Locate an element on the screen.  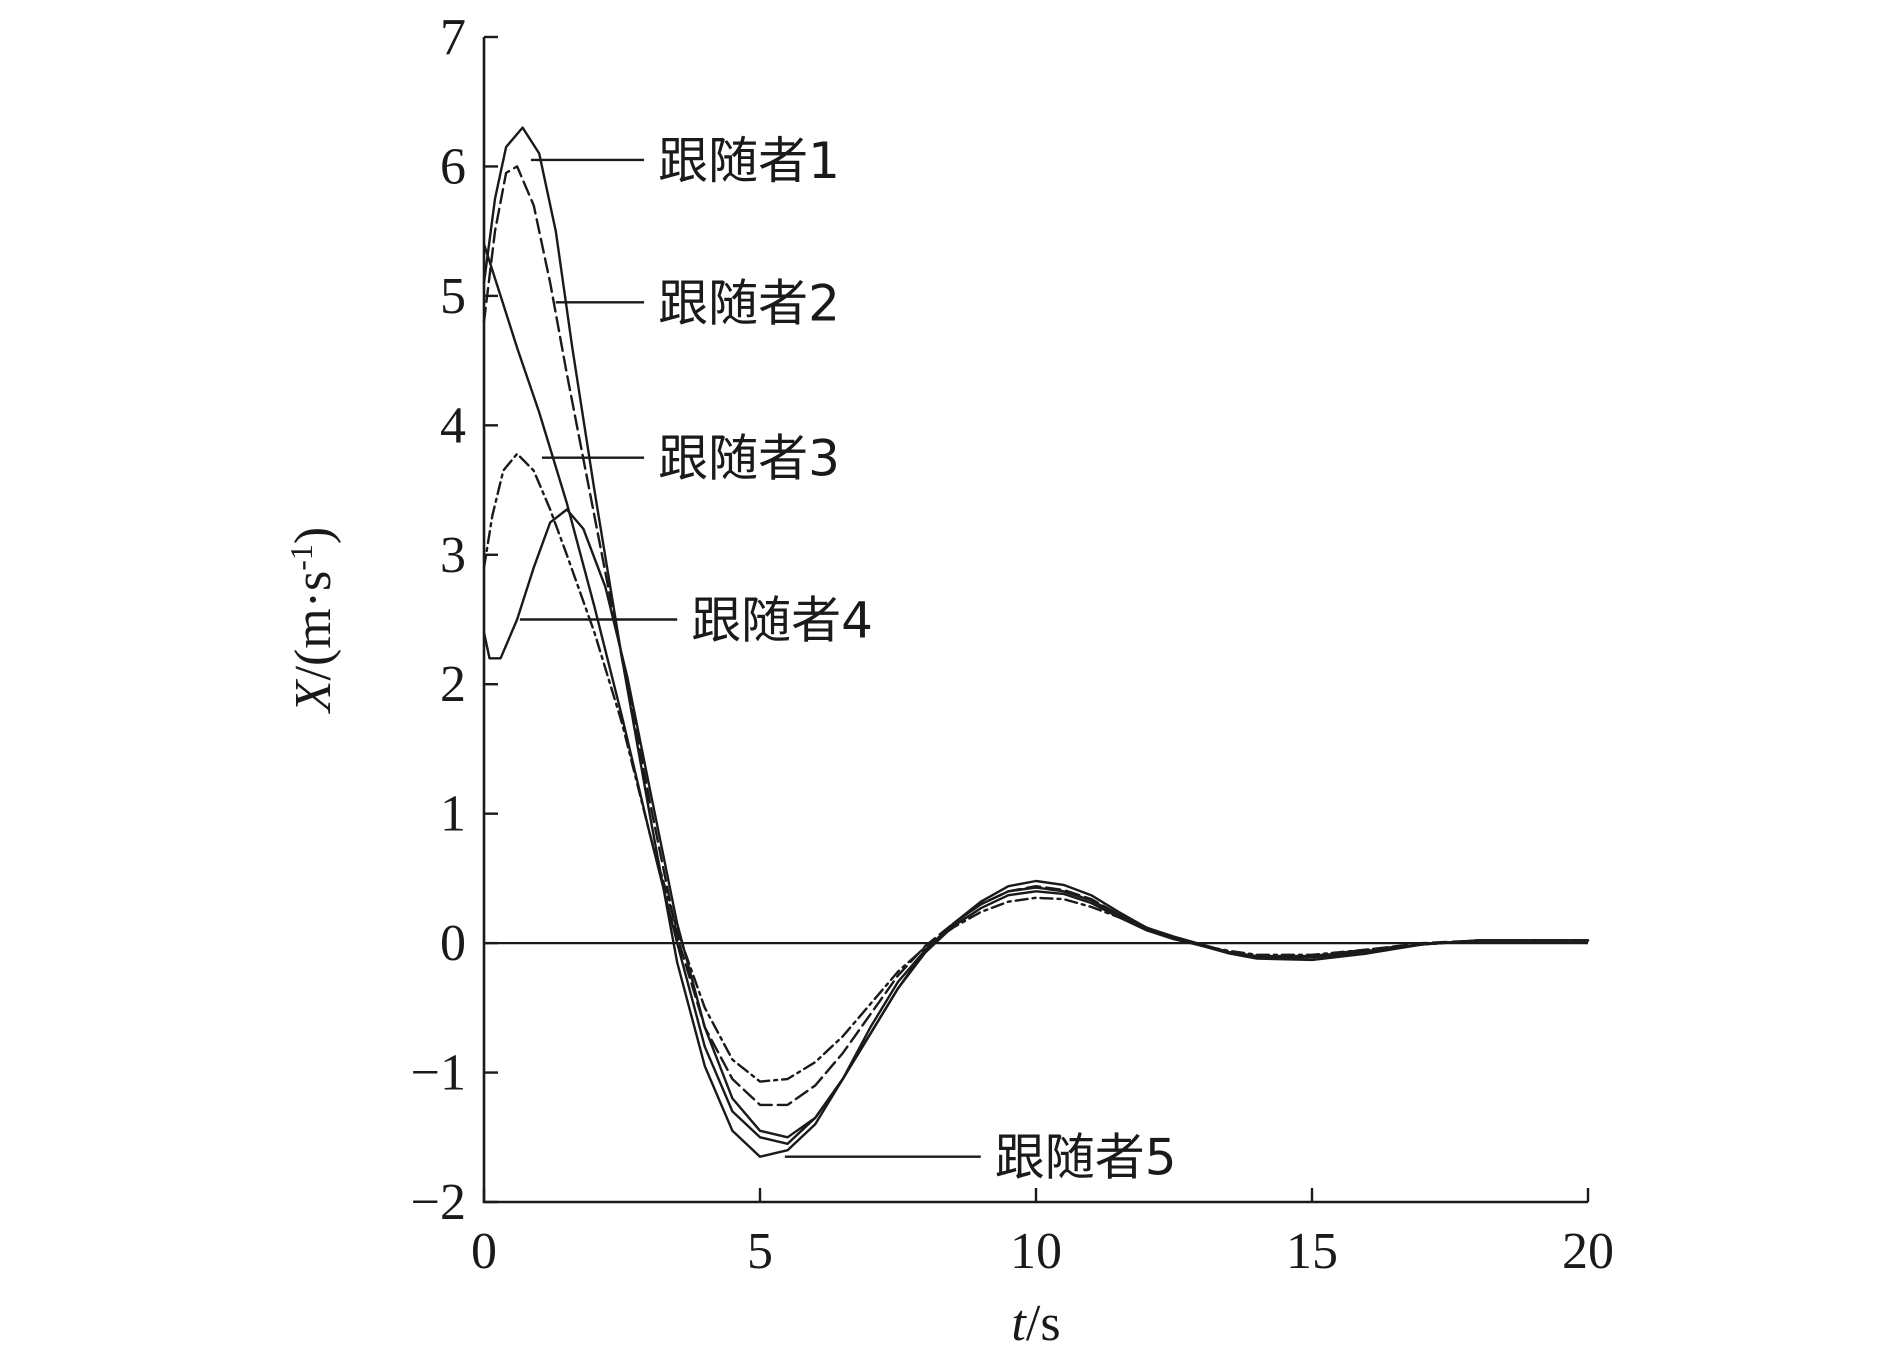
y-axis-title: X/(m·s-1) is located at coordinates (312, 621).